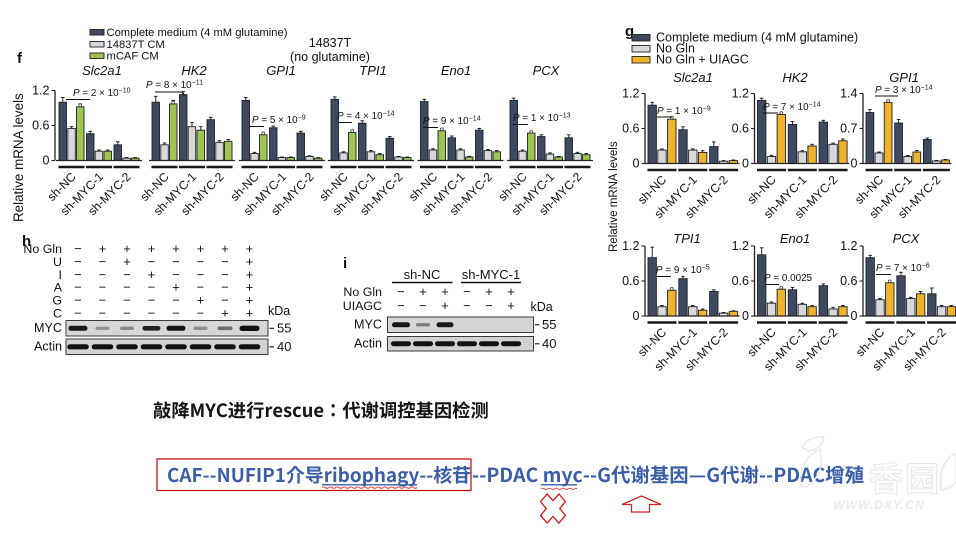 This screenshot has height=534, width=956. What do you see at coordinates (279, 119) in the screenshot?
I see `svg-text: P = 5 × 10−9` at bounding box center [279, 119].